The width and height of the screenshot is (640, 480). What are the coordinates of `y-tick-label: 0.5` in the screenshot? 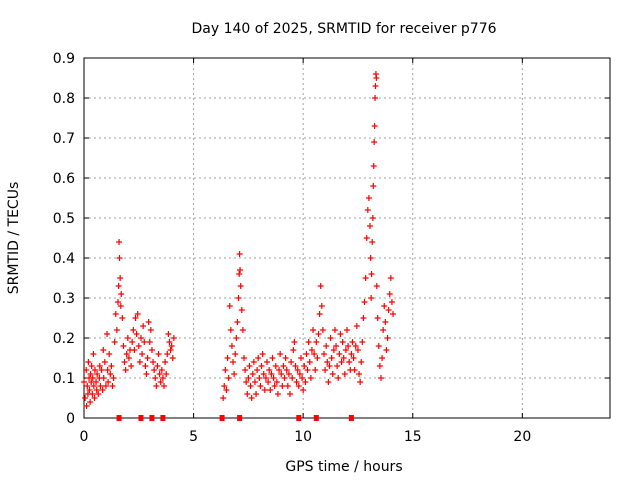 It's located at (64, 219).